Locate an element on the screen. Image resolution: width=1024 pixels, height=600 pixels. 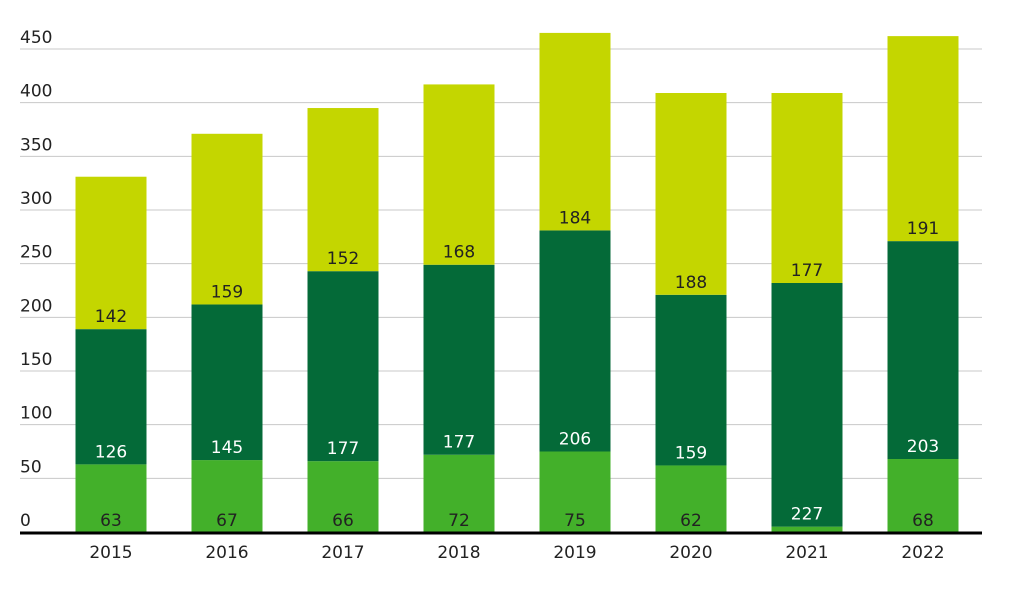
y-tick-label: 250 is located at coordinates (36, 253).